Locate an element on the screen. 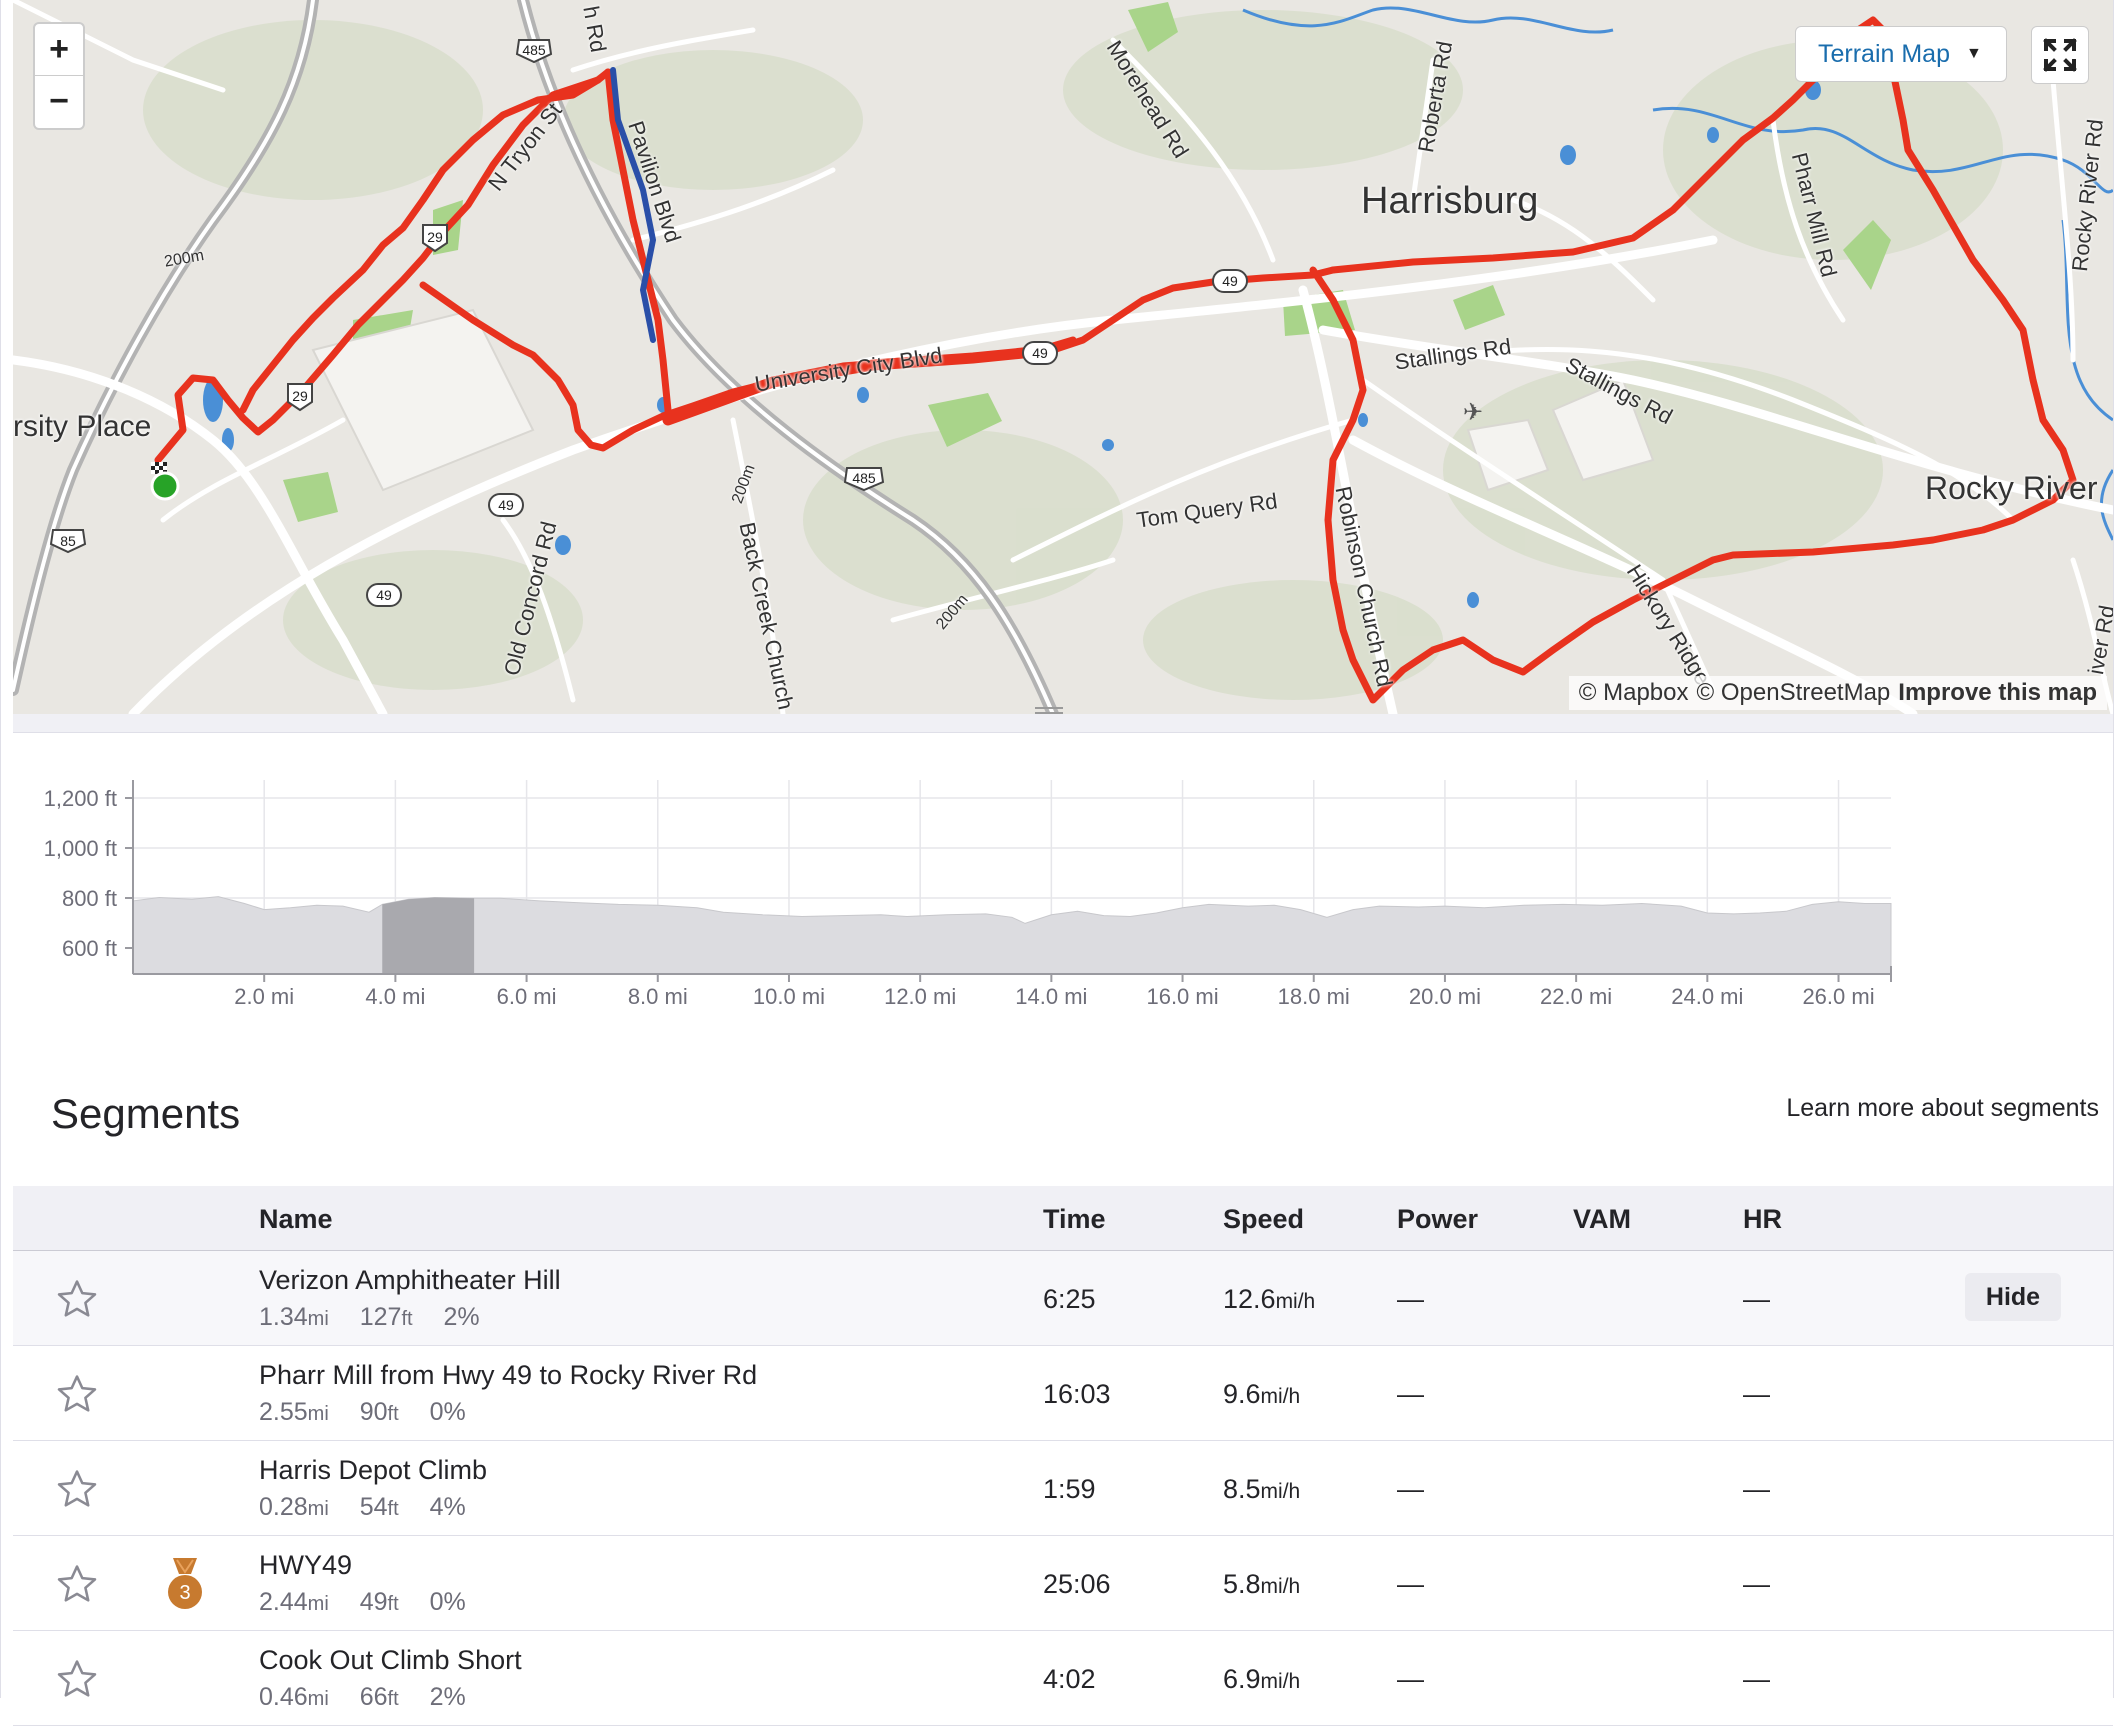 This screenshot has width=2124, height=1726. column-vam: VAM is located at coordinates (1602, 1219).